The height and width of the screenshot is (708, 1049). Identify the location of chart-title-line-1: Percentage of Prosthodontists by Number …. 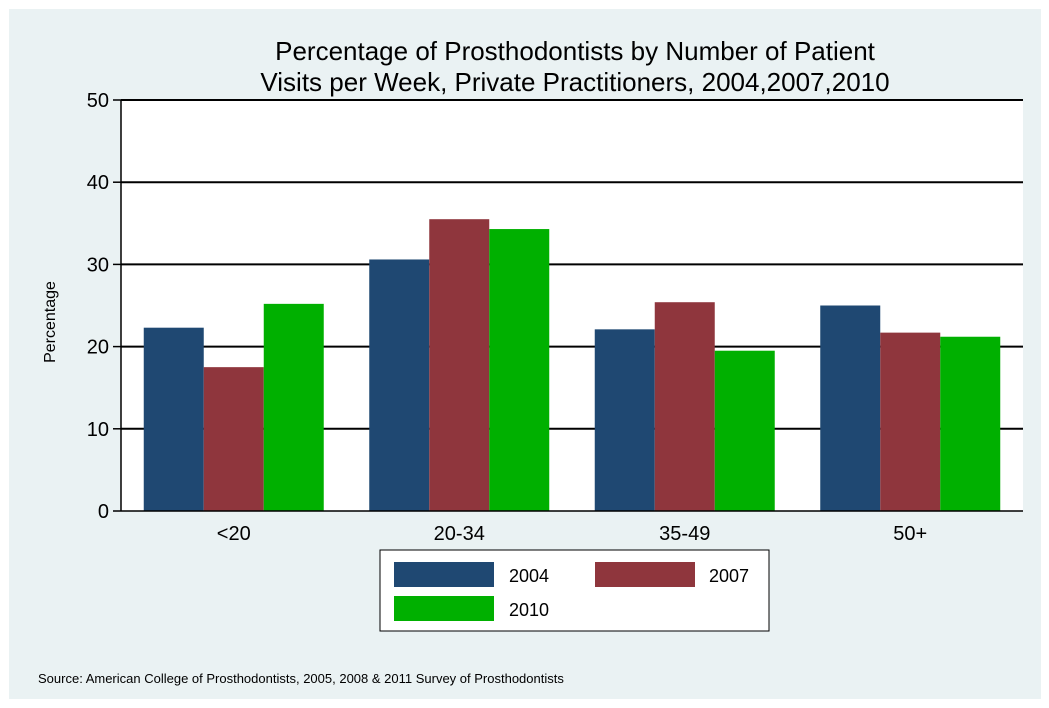
(575, 51).